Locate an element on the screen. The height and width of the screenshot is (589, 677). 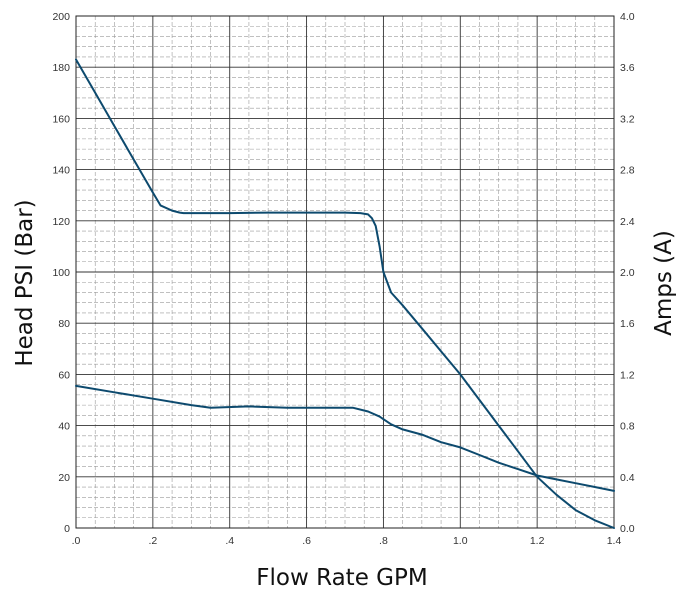
y-right-tick-label: 3.6 is located at coordinates (627, 68).